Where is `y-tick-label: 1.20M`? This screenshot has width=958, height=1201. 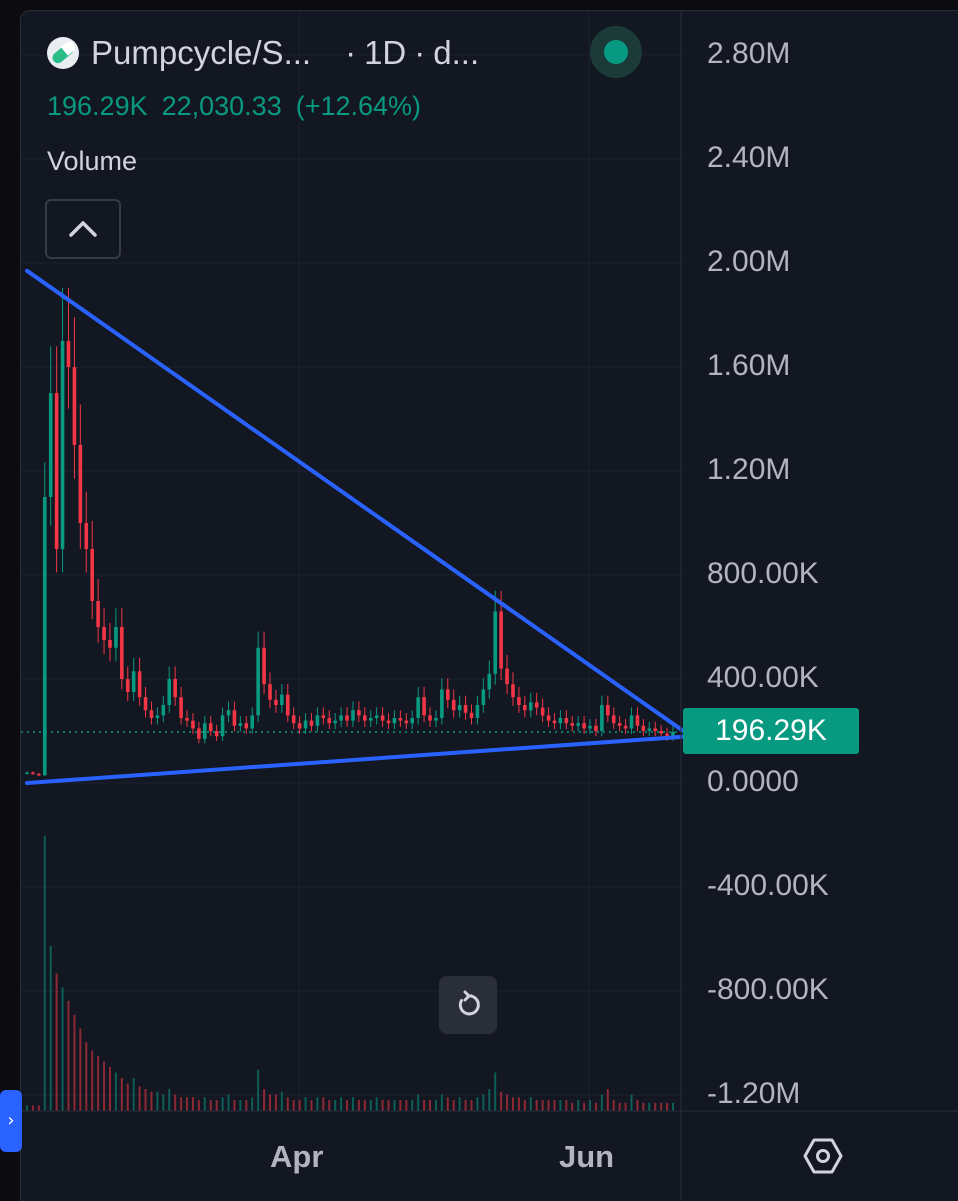 y-tick-label: 1.20M is located at coordinates (749, 469).